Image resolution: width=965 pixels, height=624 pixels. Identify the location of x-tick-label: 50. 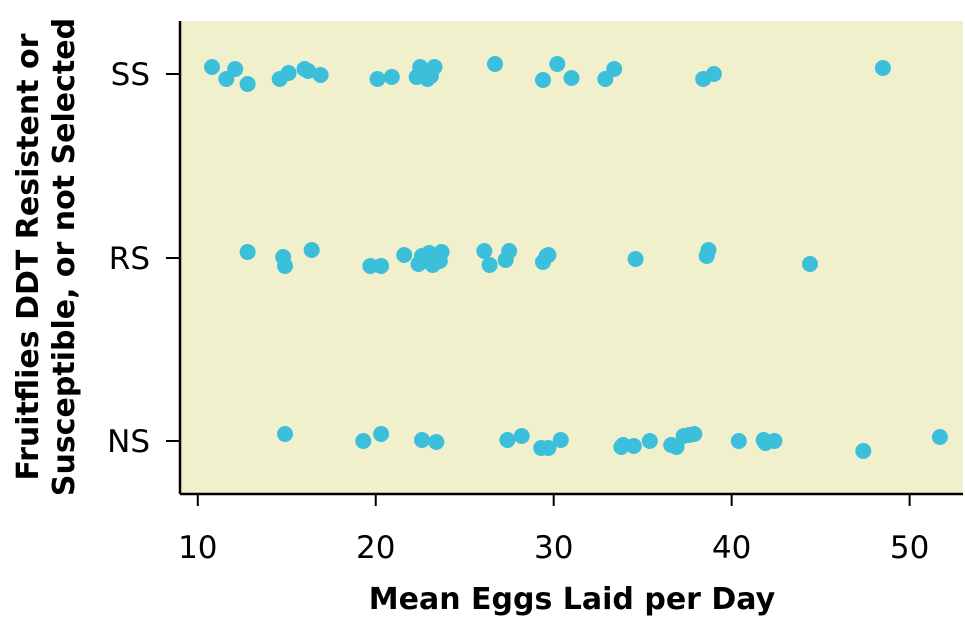
(909, 548).